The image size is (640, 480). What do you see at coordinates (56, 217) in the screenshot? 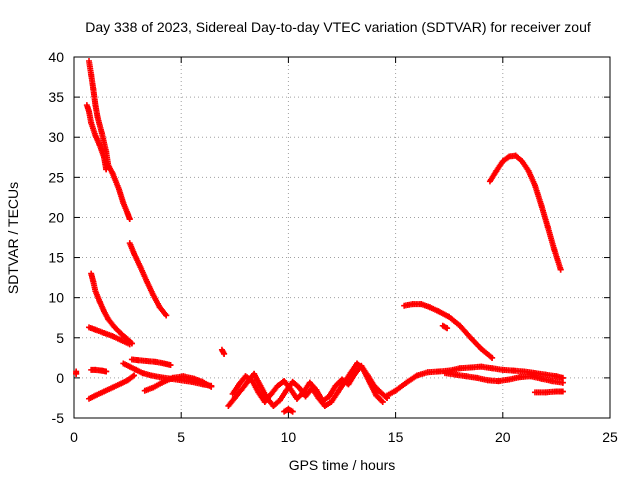
I see `y-tick-label: 20` at bounding box center [56, 217].